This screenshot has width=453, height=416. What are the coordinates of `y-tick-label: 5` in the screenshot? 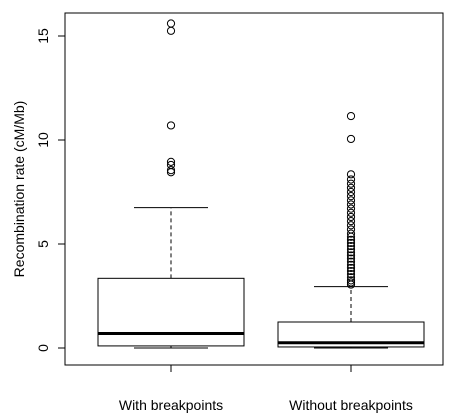 It's located at (43, 244).